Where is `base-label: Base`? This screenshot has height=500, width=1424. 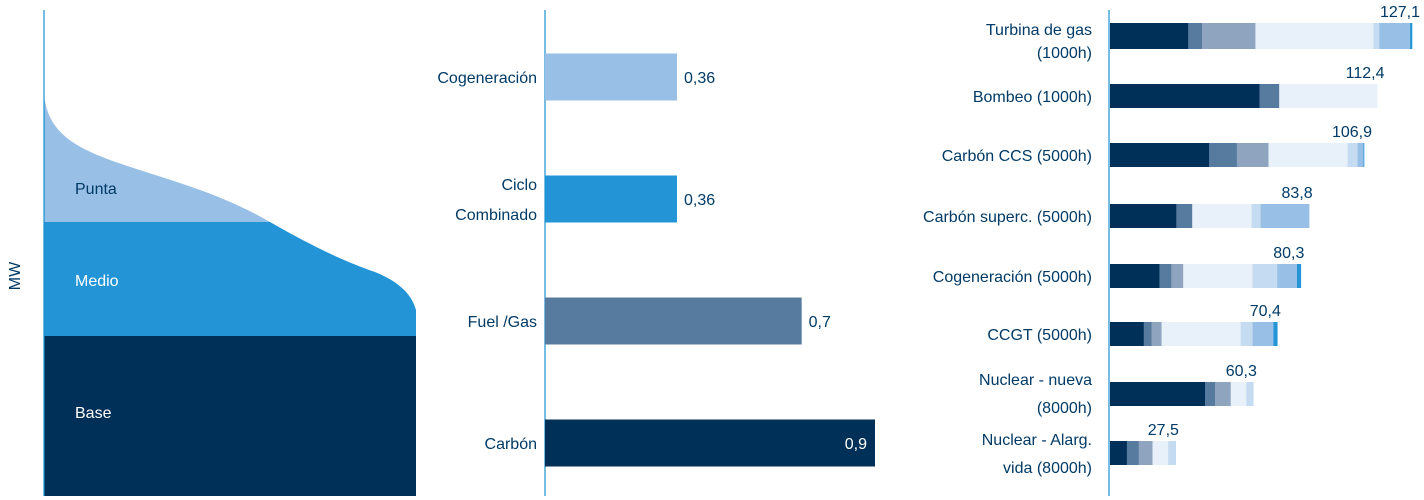
base-label: Base is located at coordinates (93, 413).